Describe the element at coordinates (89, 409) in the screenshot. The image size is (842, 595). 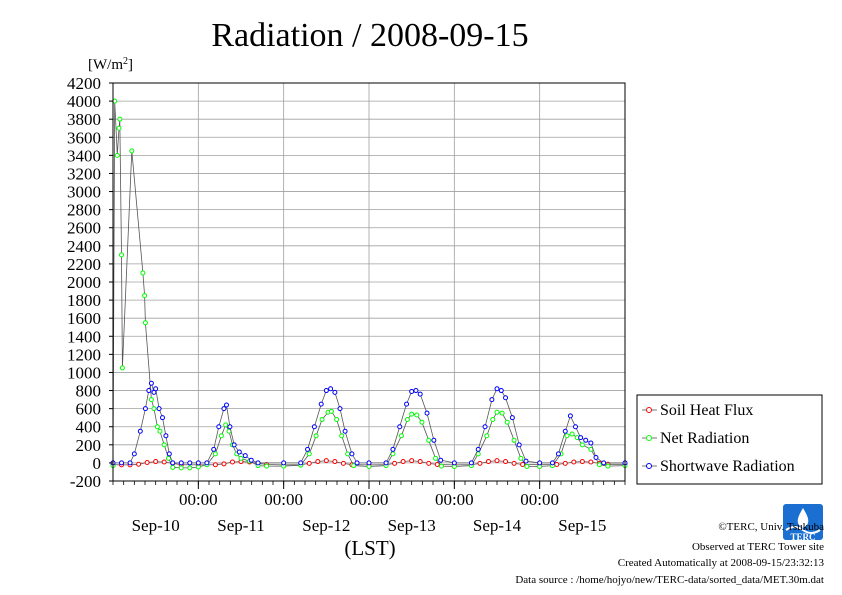
I see `y-tick-label: 600` at that location.